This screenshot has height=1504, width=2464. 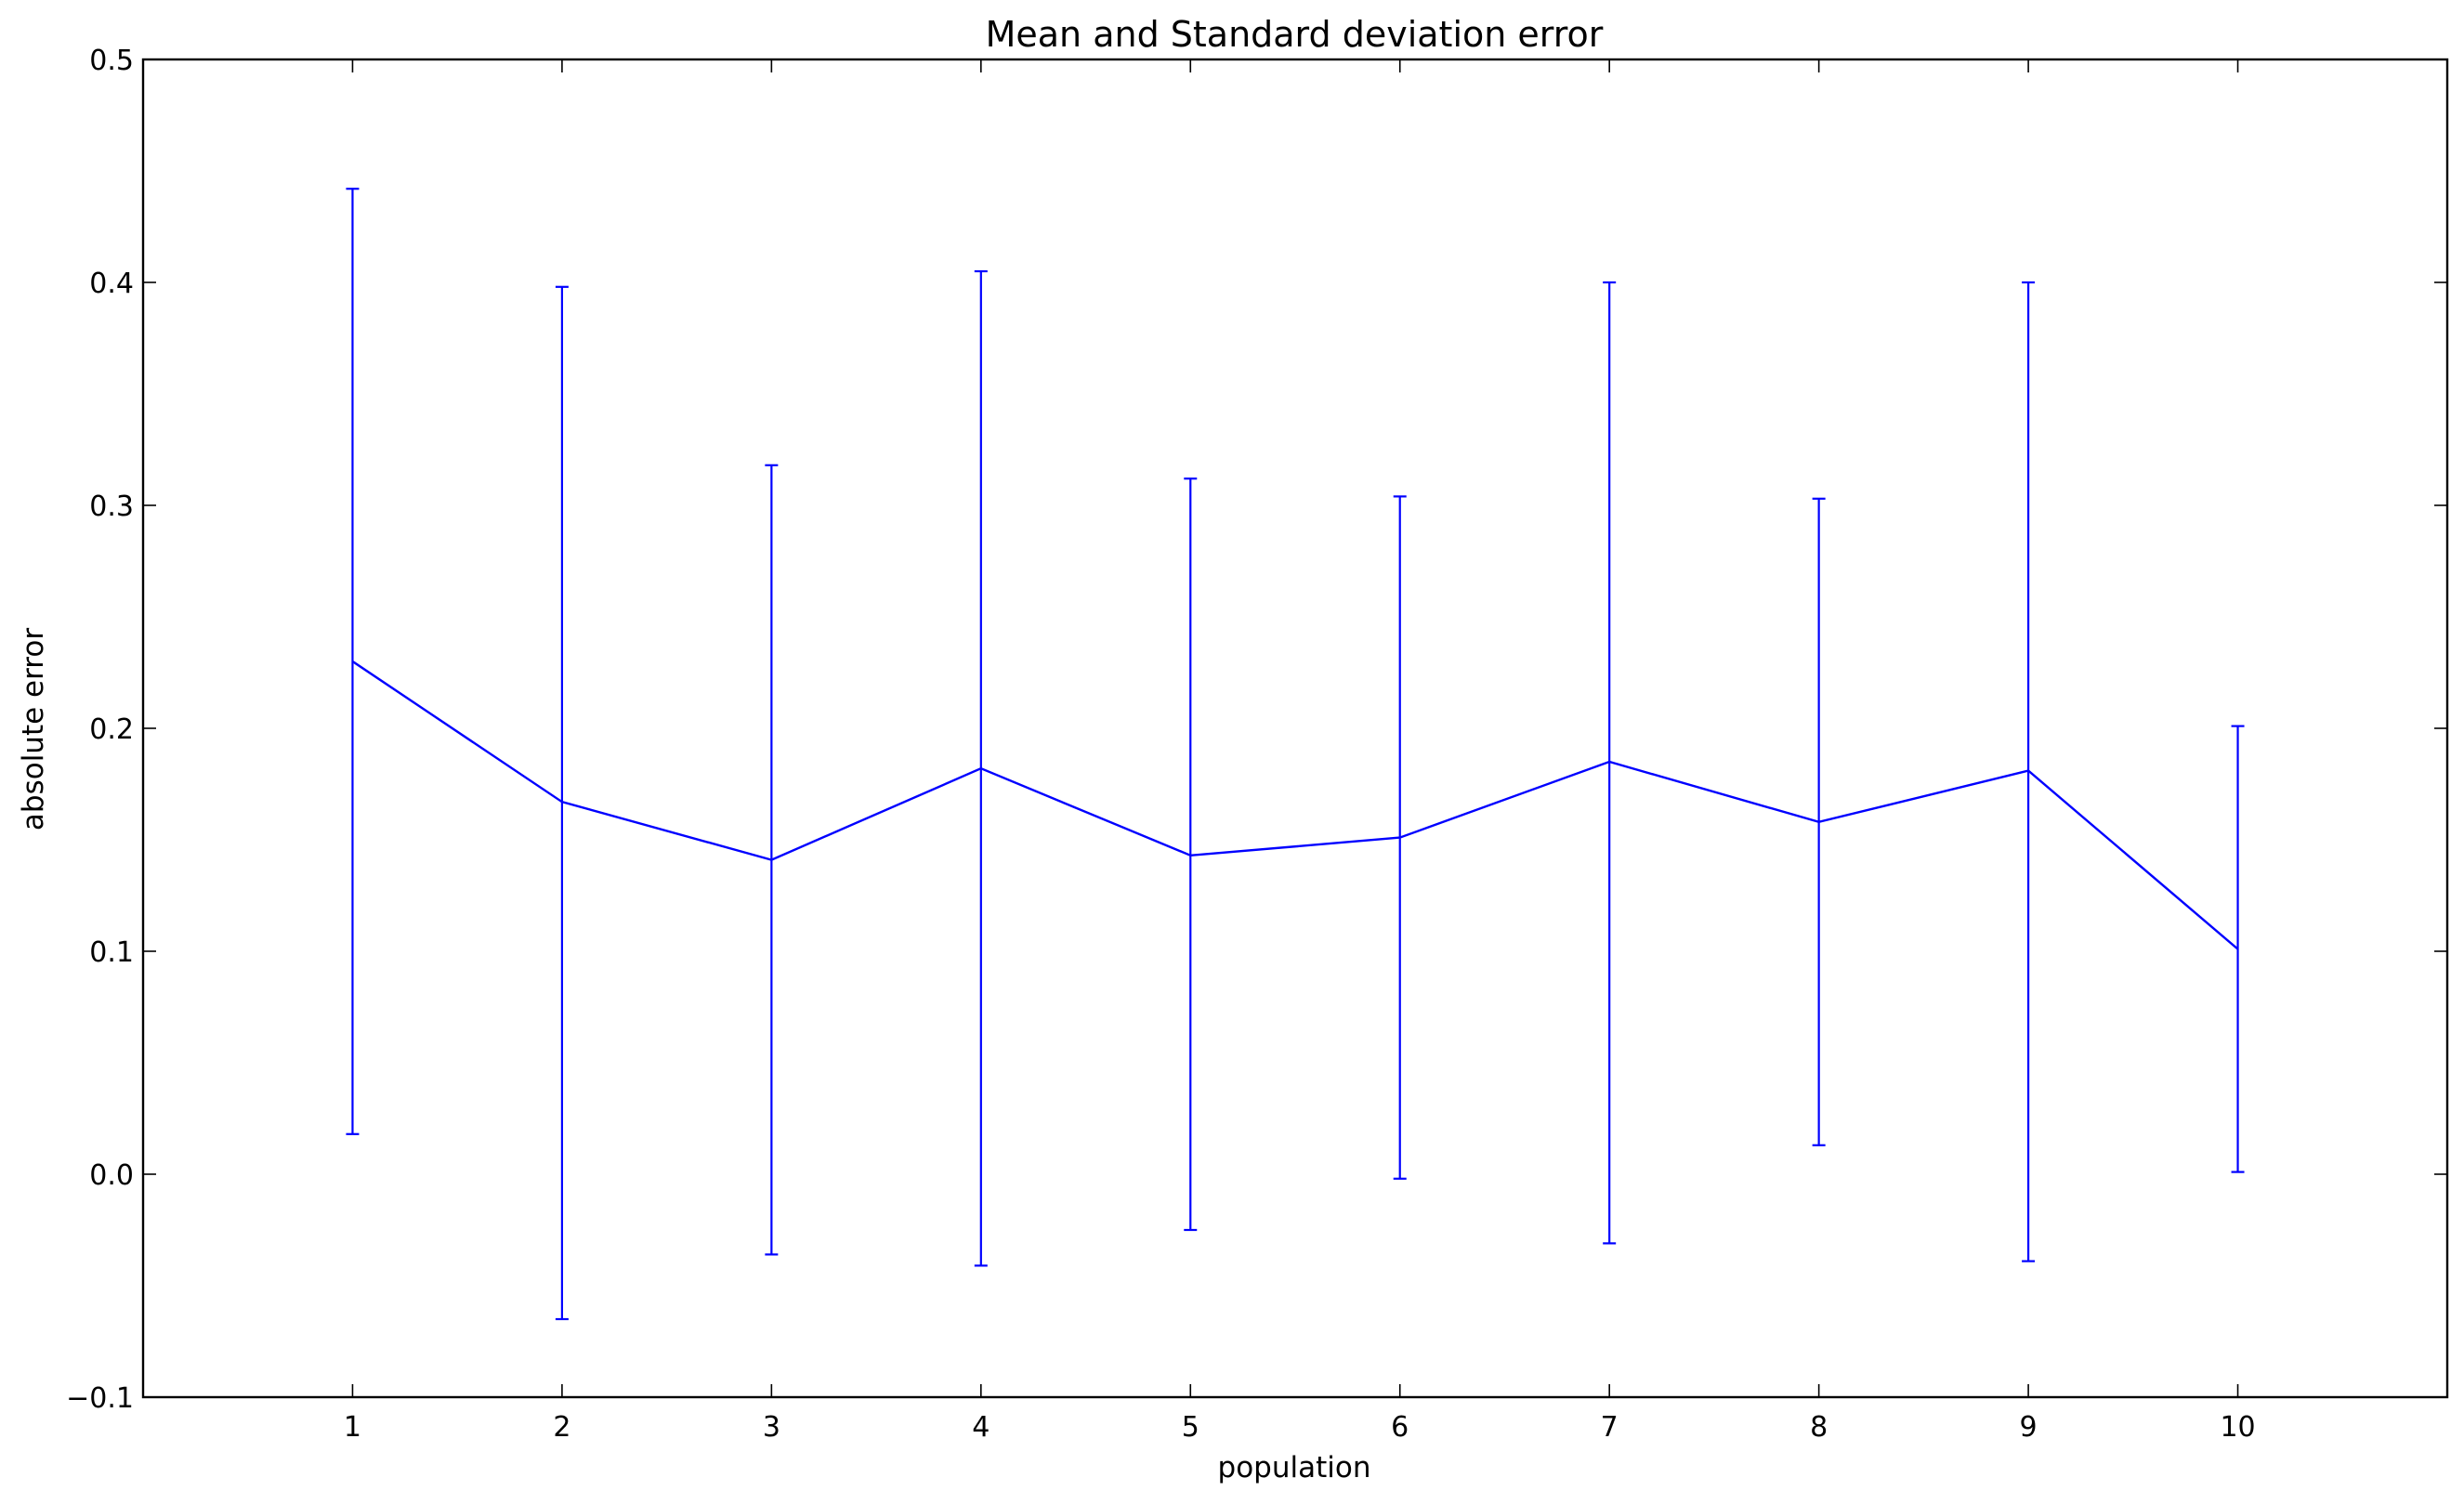 What do you see at coordinates (2029, 1427) in the screenshot?
I see `x-tick-label: 9` at bounding box center [2029, 1427].